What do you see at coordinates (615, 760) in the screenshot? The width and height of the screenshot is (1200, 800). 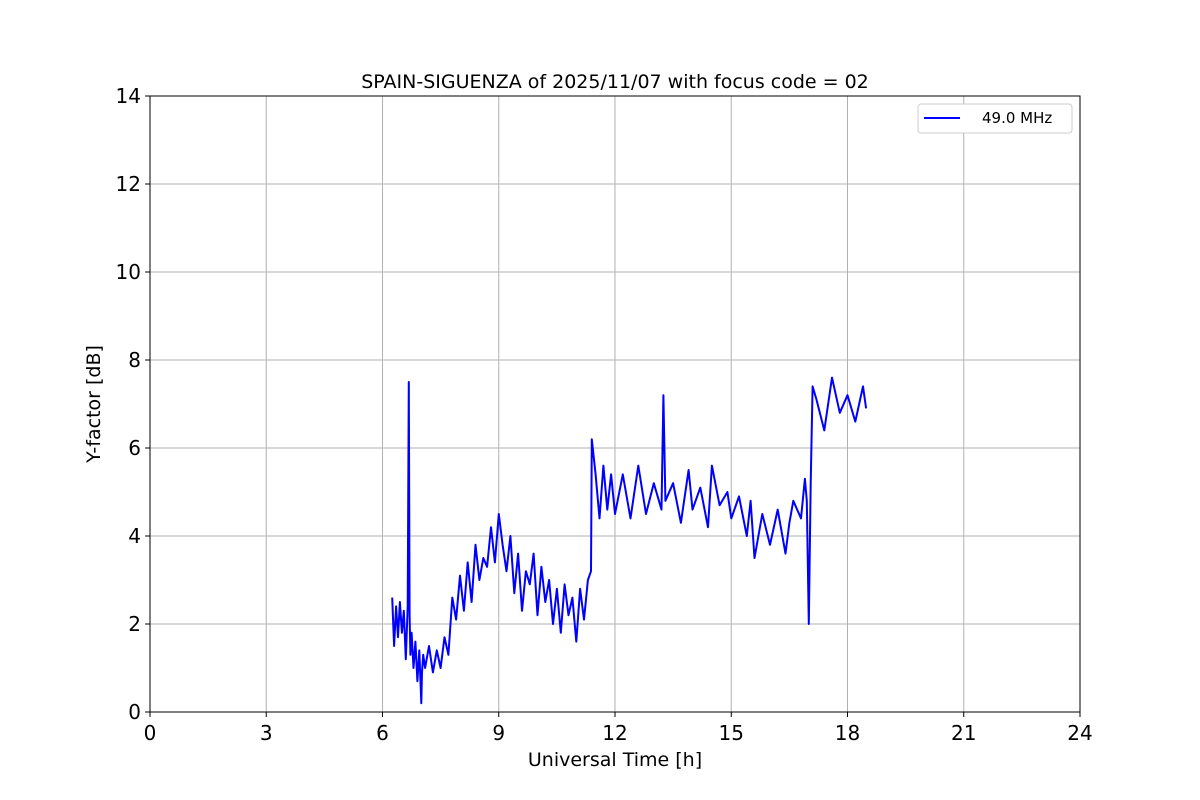 I see `x-axis-label: Universal Time [h]` at bounding box center [615, 760].